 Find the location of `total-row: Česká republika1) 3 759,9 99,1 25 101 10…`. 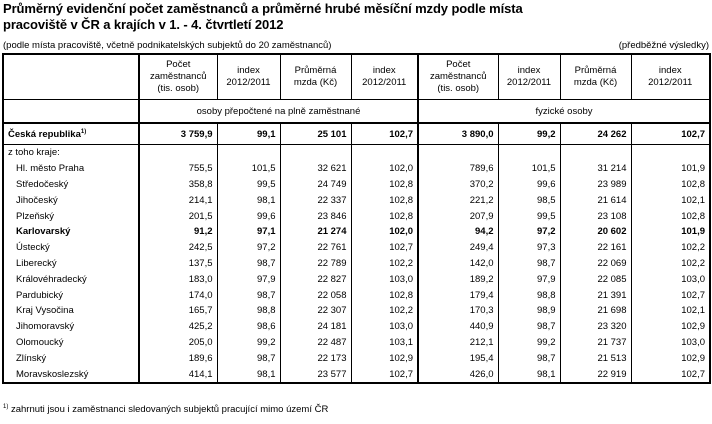

total-row: Česká republika1) 3 759,9 99,1 25 101 10… is located at coordinates (356, 134).